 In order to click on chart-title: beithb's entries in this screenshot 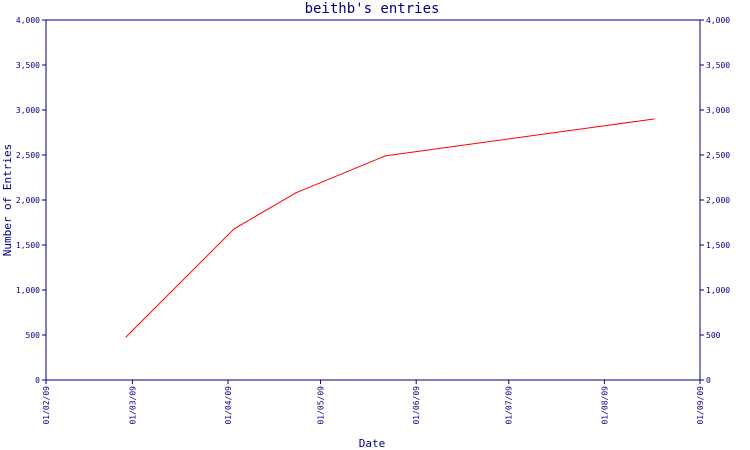, I will do `click(372, 9)`.